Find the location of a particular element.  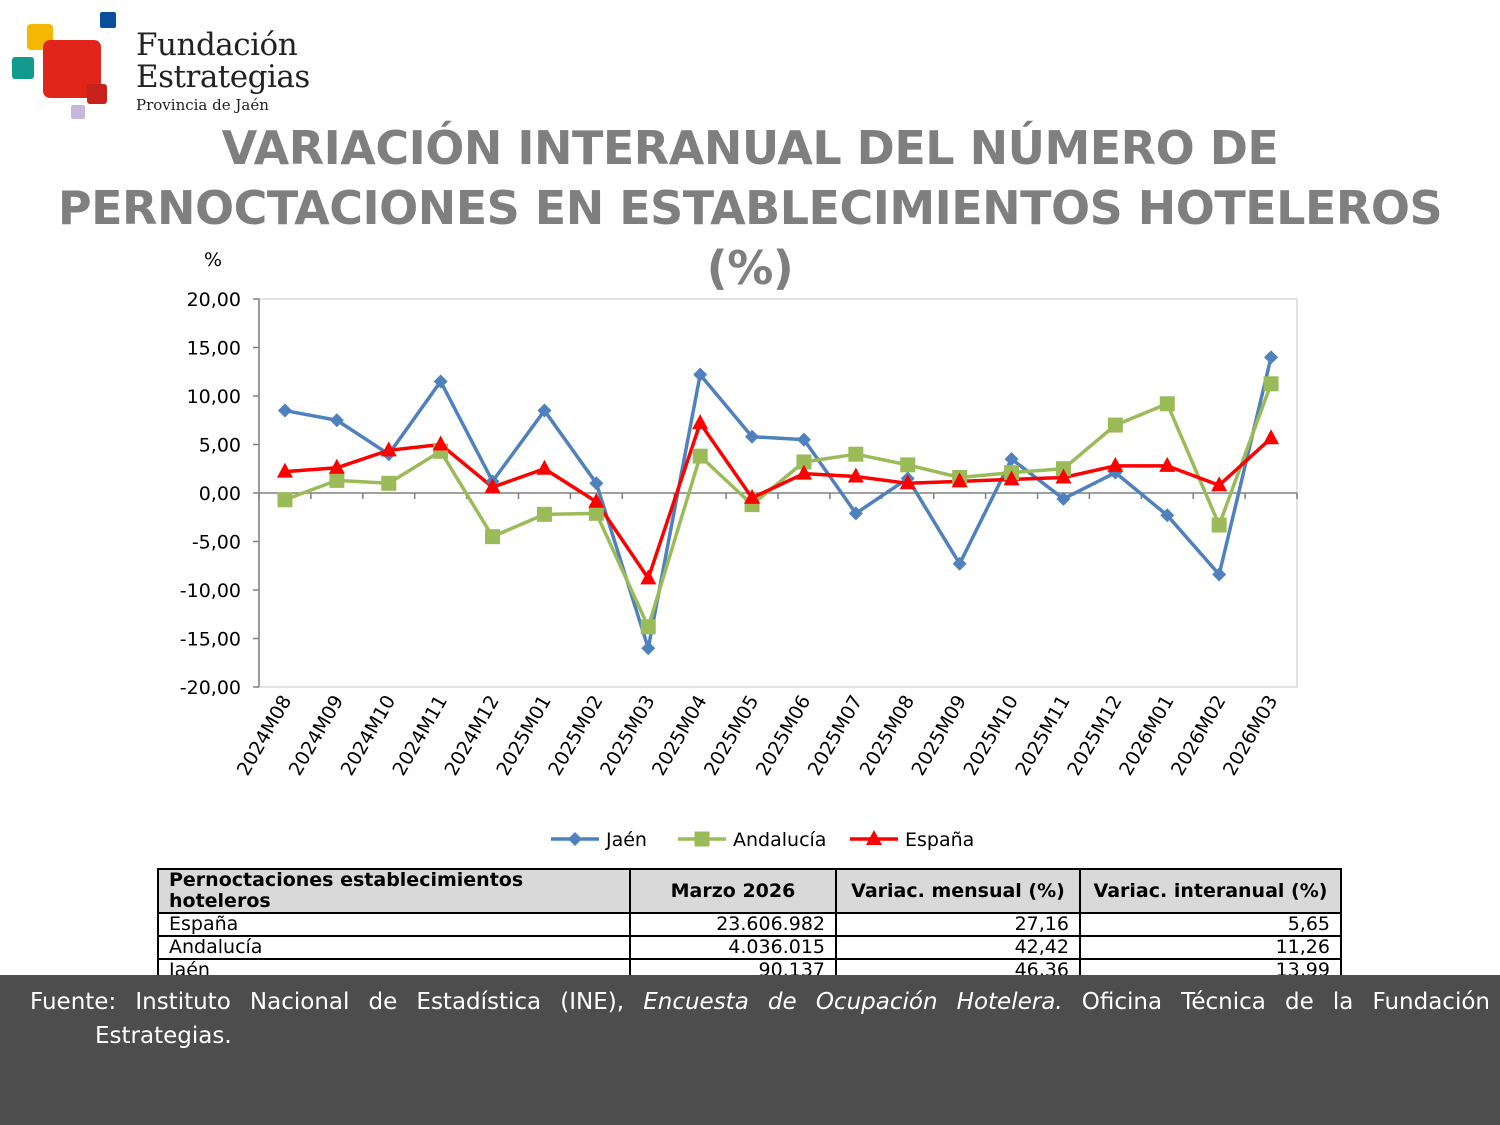

y-tick-label: -20,00 is located at coordinates (210, 688).